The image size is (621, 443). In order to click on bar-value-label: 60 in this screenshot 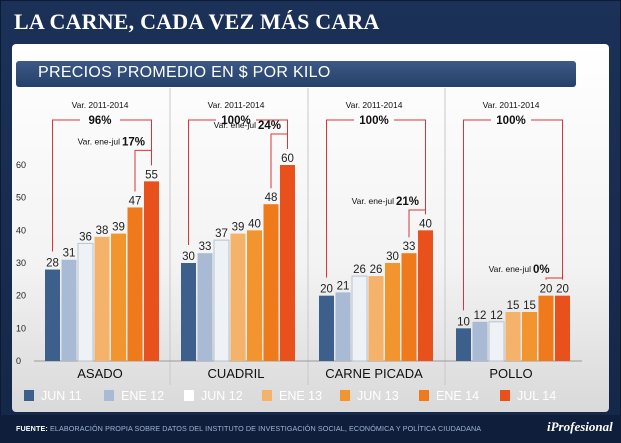, I will do `click(287, 159)`.